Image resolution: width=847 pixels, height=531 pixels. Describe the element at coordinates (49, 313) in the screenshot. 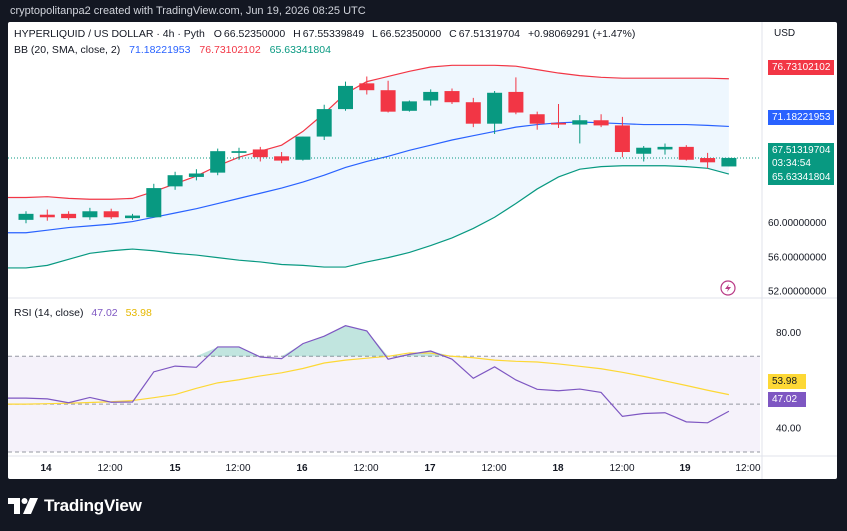

I see `rsi-label: RSI (14, close)` at that location.